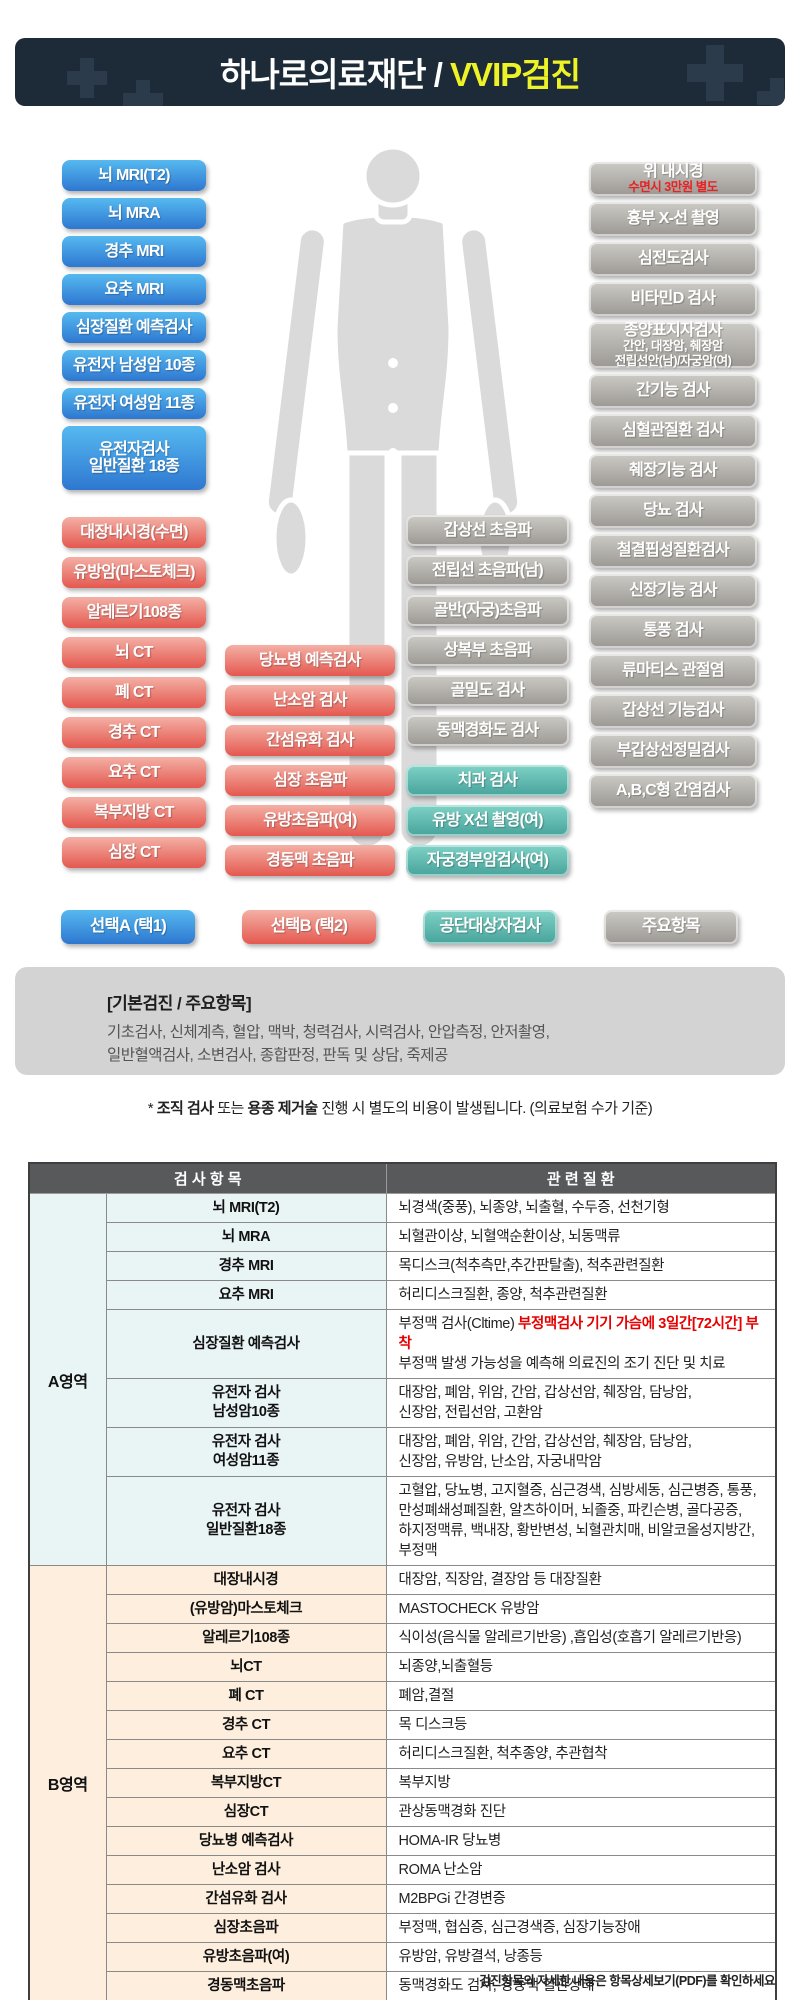  Describe the element at coordinates (487, 610) in the screenshot. I see `exam-button-label: 골반(자궁)초음파` at that location.